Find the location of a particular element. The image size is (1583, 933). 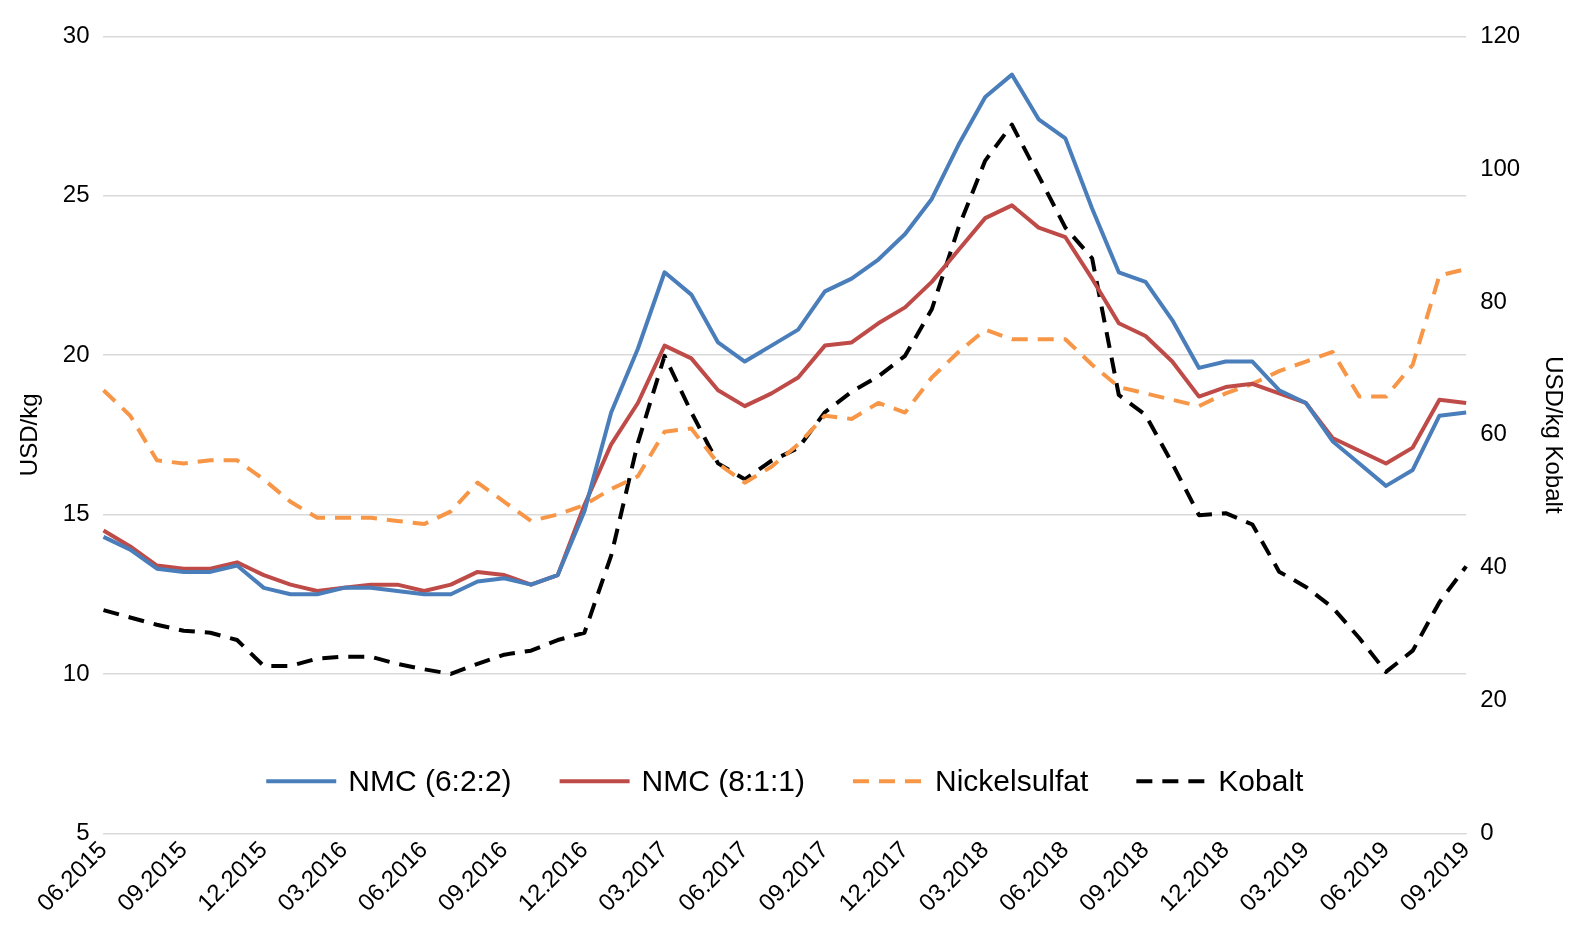

y2-tick-label: 100 is located at coordinates (1500, 167).